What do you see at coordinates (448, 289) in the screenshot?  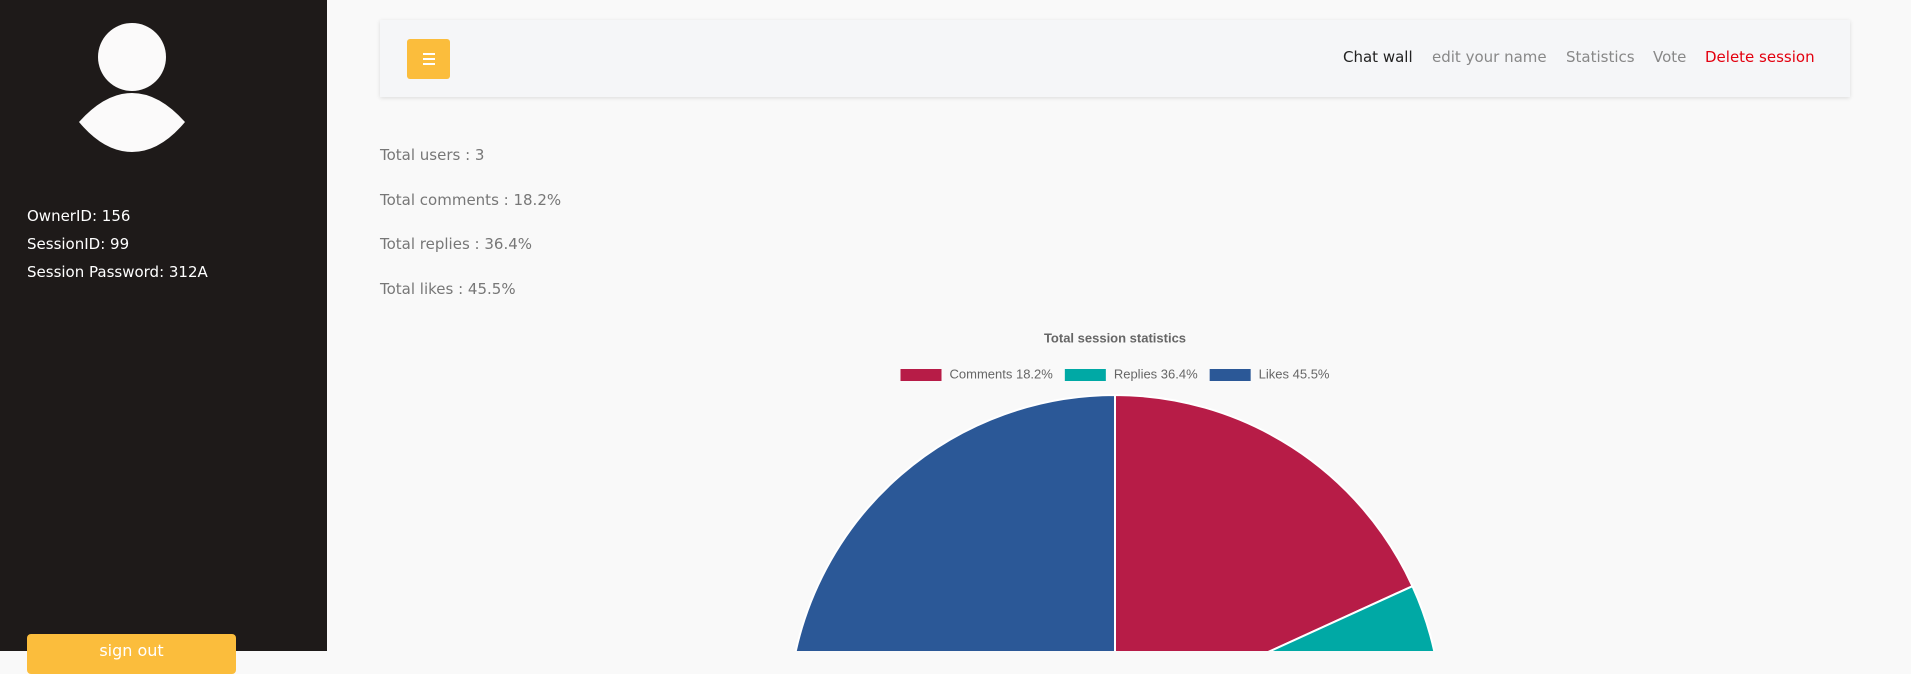 I see `stat: Total likes : 45.5%` at bounding box center [448, 289].